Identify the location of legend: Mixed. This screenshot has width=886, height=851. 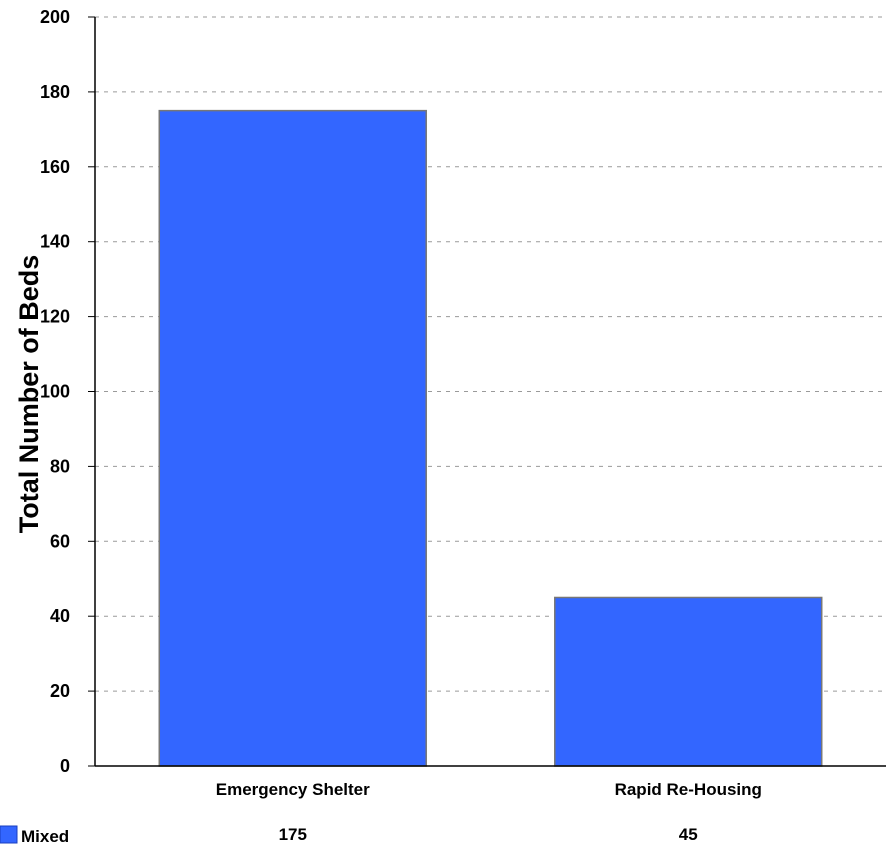
(34, 835).